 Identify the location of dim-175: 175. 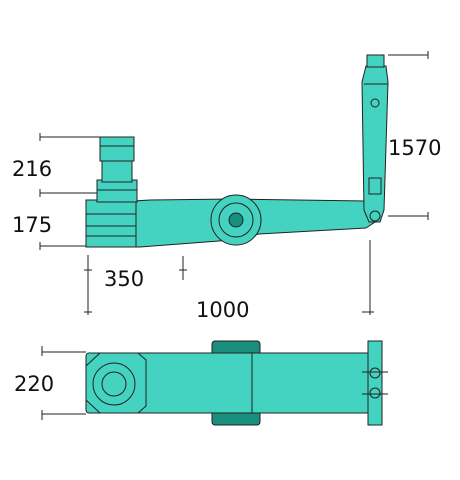
(49, 231).